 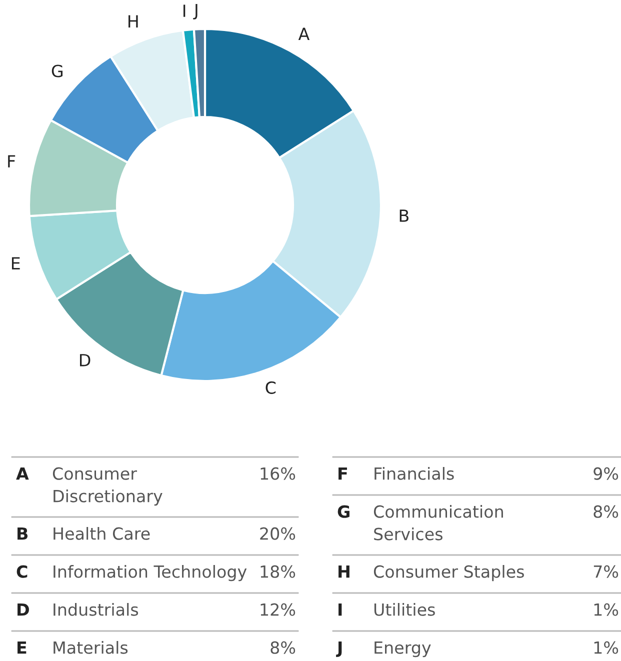 What do you see at coordinates (342, 474) in the screenshot?
I see `category-label: F` at bounding box center [342, 474].